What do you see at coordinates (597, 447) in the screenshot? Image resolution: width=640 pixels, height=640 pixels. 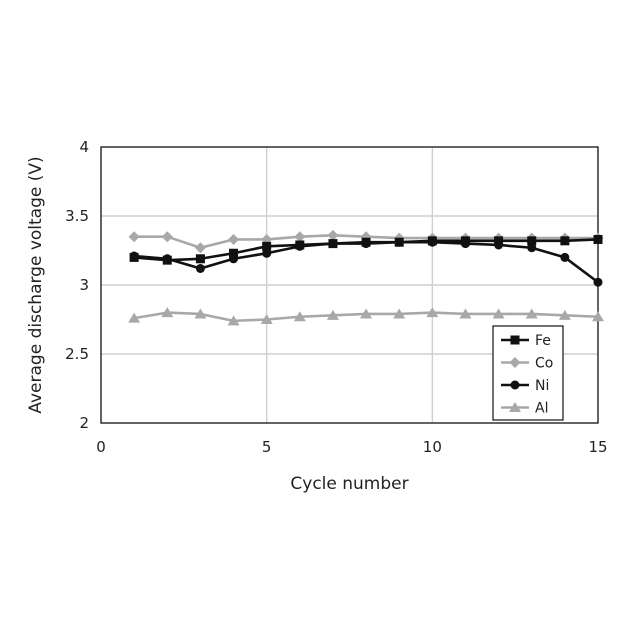 I see `x-tick-label: 15` at bounding box center [597, 447].